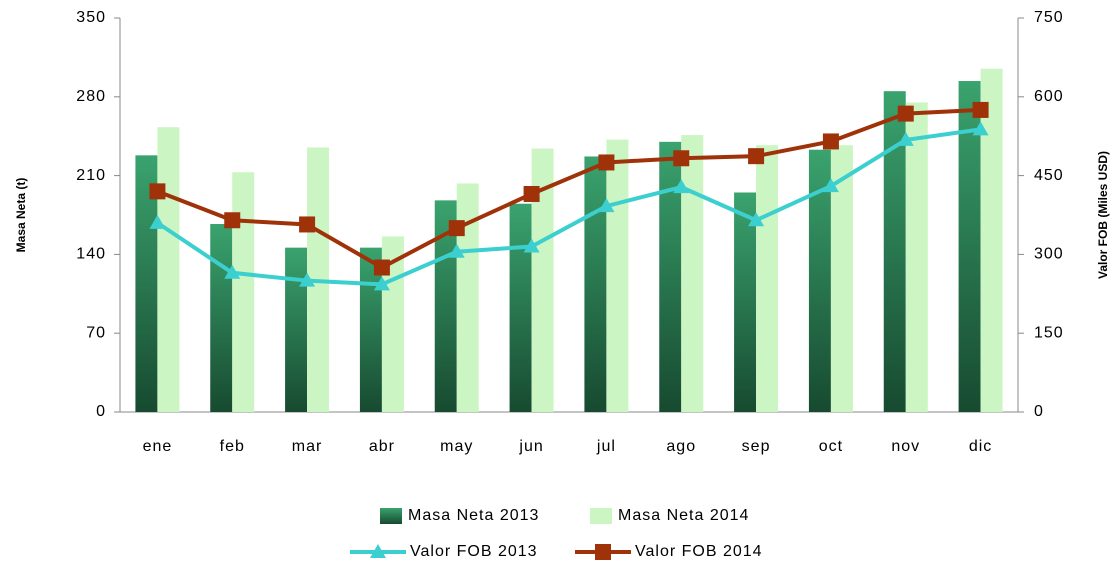 The height and width of the screenshot is (568, 1117). What do you see at coordinates (158, 446) in the screenshot?
I see `x-tick-label: ene` at bounding box center [158, 446].